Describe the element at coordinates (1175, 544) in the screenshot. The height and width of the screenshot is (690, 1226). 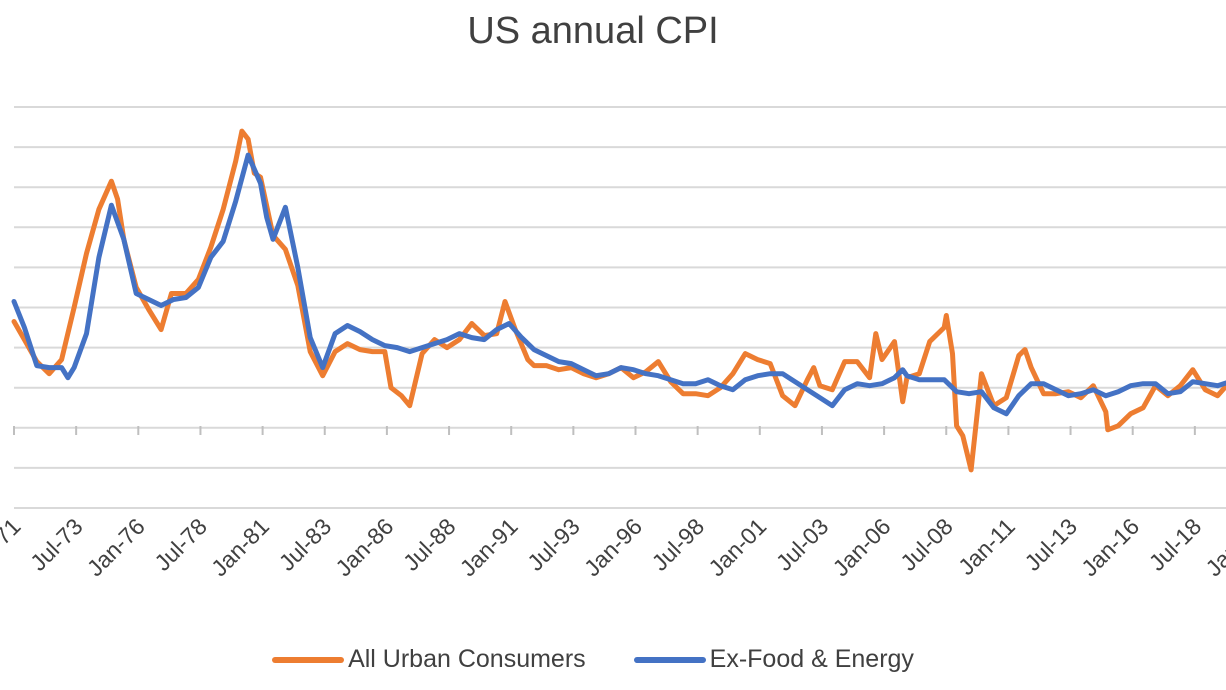
I see `x-tick-label: Jul-18` at that location.